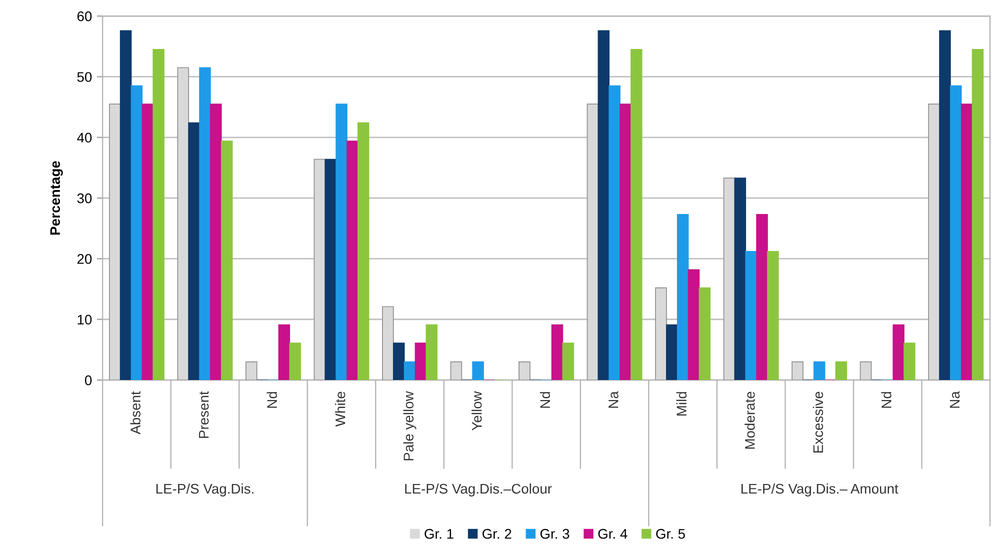 The width and height of the screenshot is (996, 554). I want to click on x-tick-label: Mild, so click(681, 404).